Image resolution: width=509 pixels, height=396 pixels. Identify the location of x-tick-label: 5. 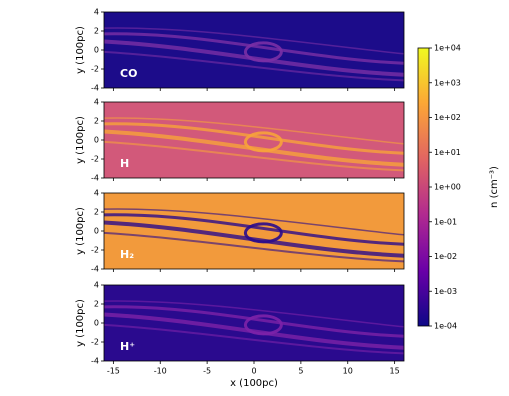
(300, 371).